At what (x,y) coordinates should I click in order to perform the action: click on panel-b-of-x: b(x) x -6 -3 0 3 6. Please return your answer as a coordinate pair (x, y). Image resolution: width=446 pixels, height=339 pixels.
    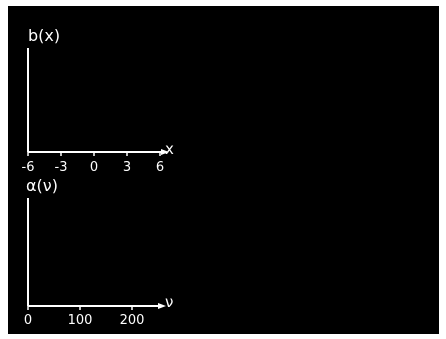
    Looking at the image, I should click on (98, 100).